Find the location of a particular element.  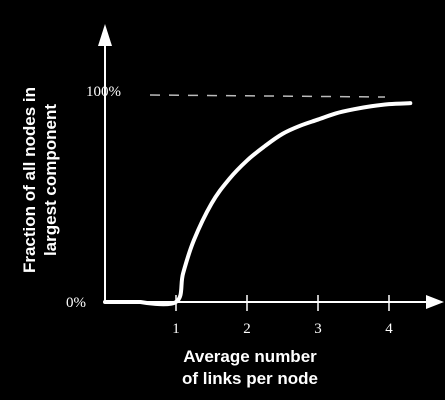

x-axis-title-line-2: of links per node is located at coordinates (250, 378).